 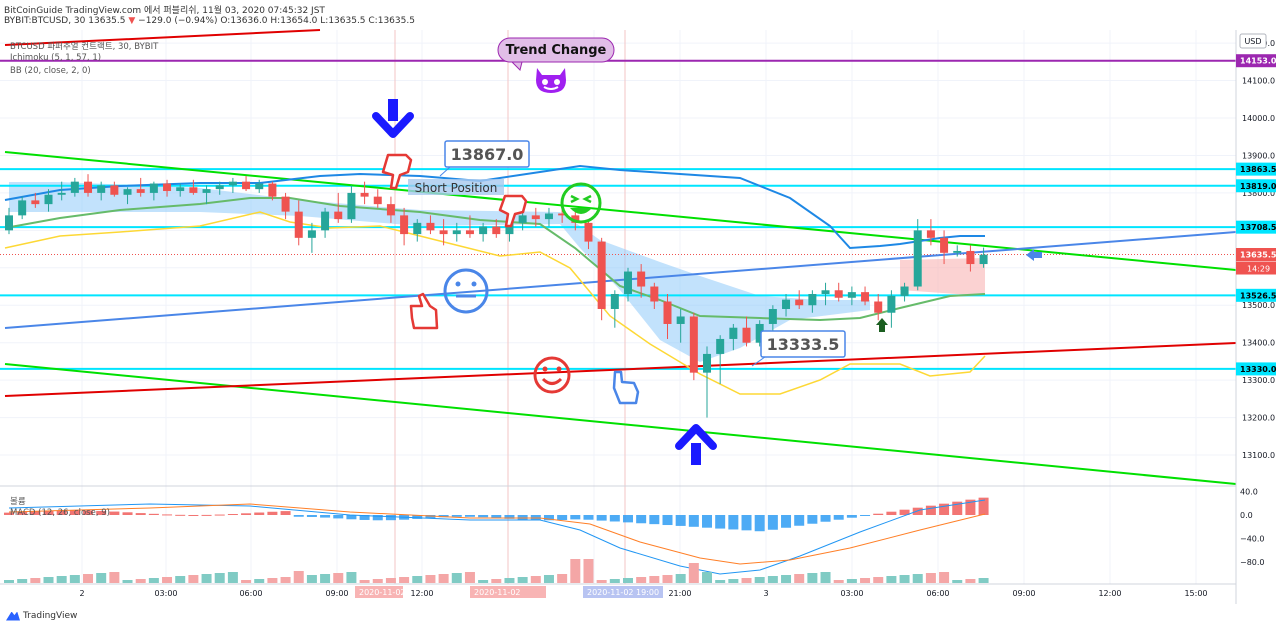 I want to click on price-tick-label: 13500.0, so click(x=1258, y=305).